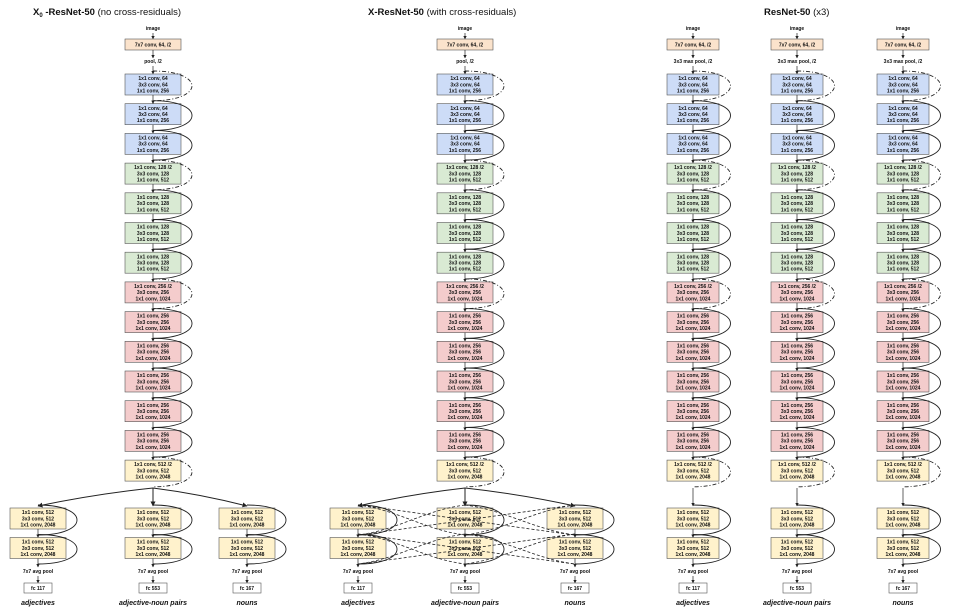 The image size is (969, 611). Describe the element at coordinates (903, 287) in the screenshot. I see `r-noun-block-s3a-line: 1x1 conv, 256 /2` at that location.